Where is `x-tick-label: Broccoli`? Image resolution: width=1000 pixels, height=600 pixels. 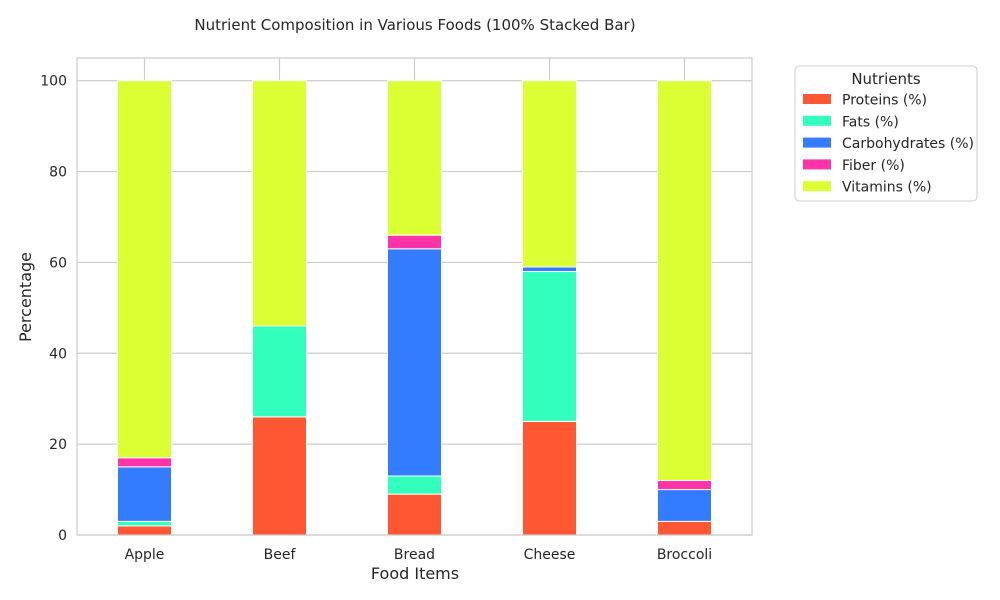 x-tick-label: Broccoli is located at coordinates (684, 555).